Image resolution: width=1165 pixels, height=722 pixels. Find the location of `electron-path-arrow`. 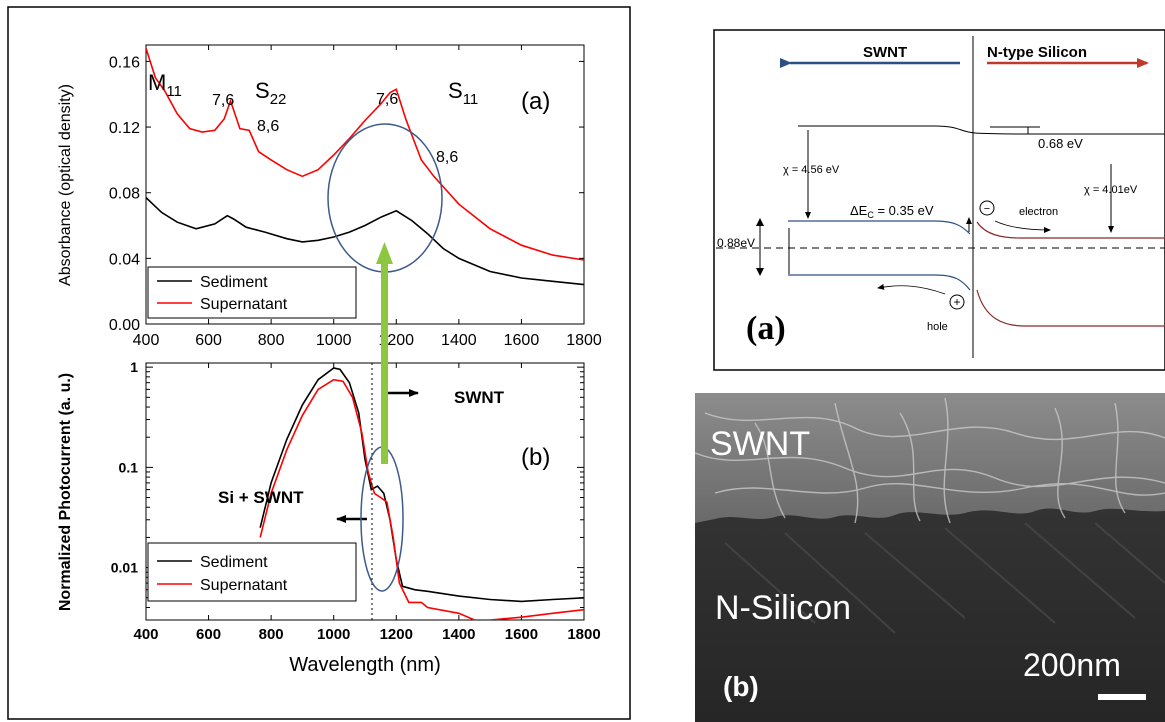

electron-path-arrow is located at coordinates (1022, 226).